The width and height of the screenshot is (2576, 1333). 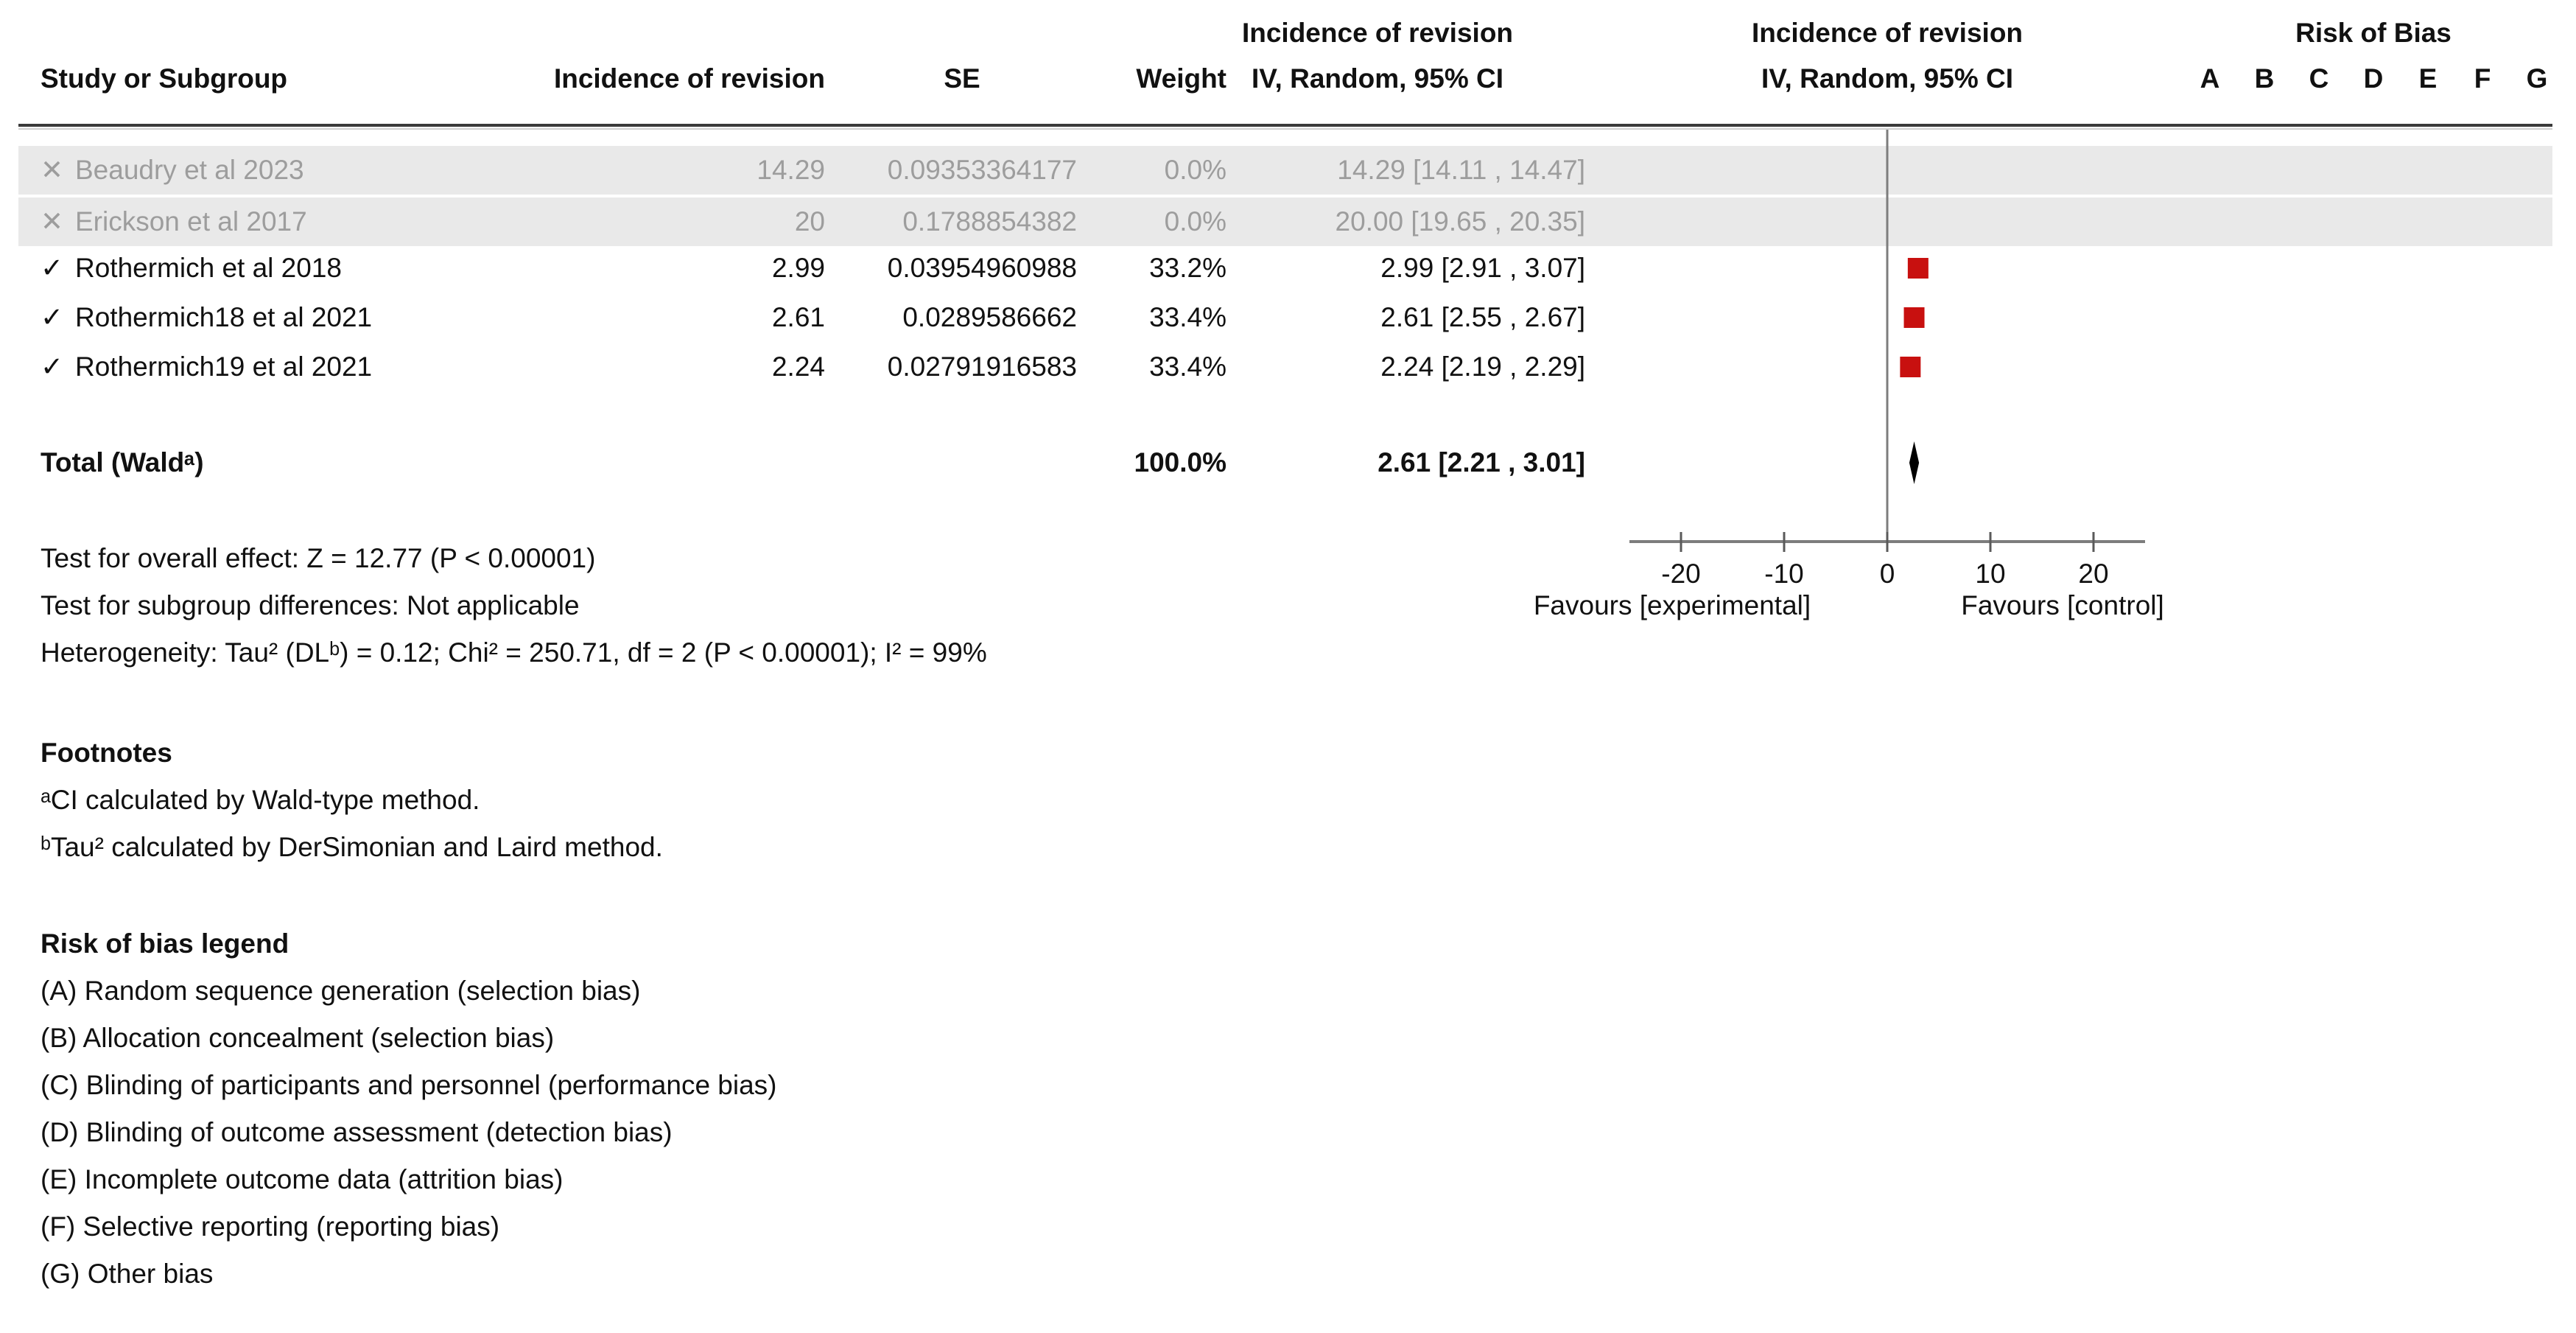 What do you see at coordinates (2428, 78) in the screenshot?
I see `rob-column-letter: E` at bounding box center [2428, 78].